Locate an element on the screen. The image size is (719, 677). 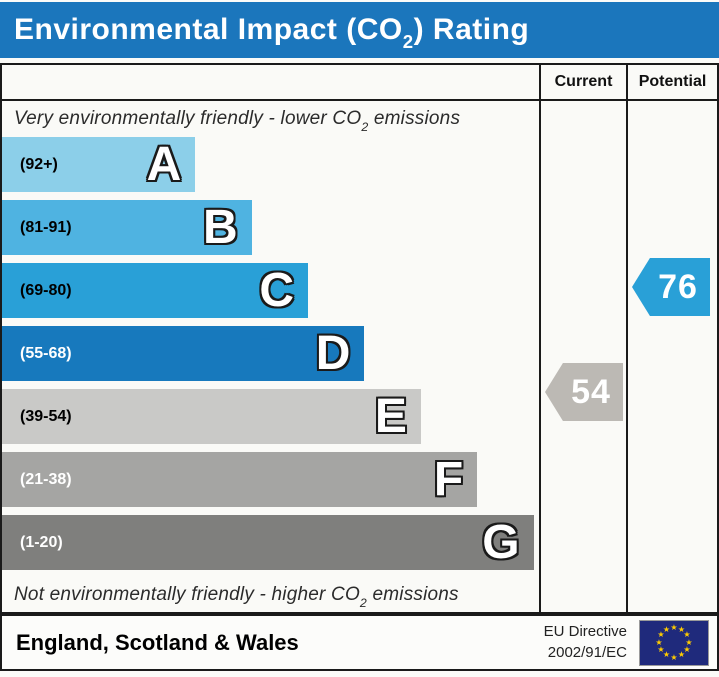
band-row-f: (21-38) F is located at coordinates (270, 479).